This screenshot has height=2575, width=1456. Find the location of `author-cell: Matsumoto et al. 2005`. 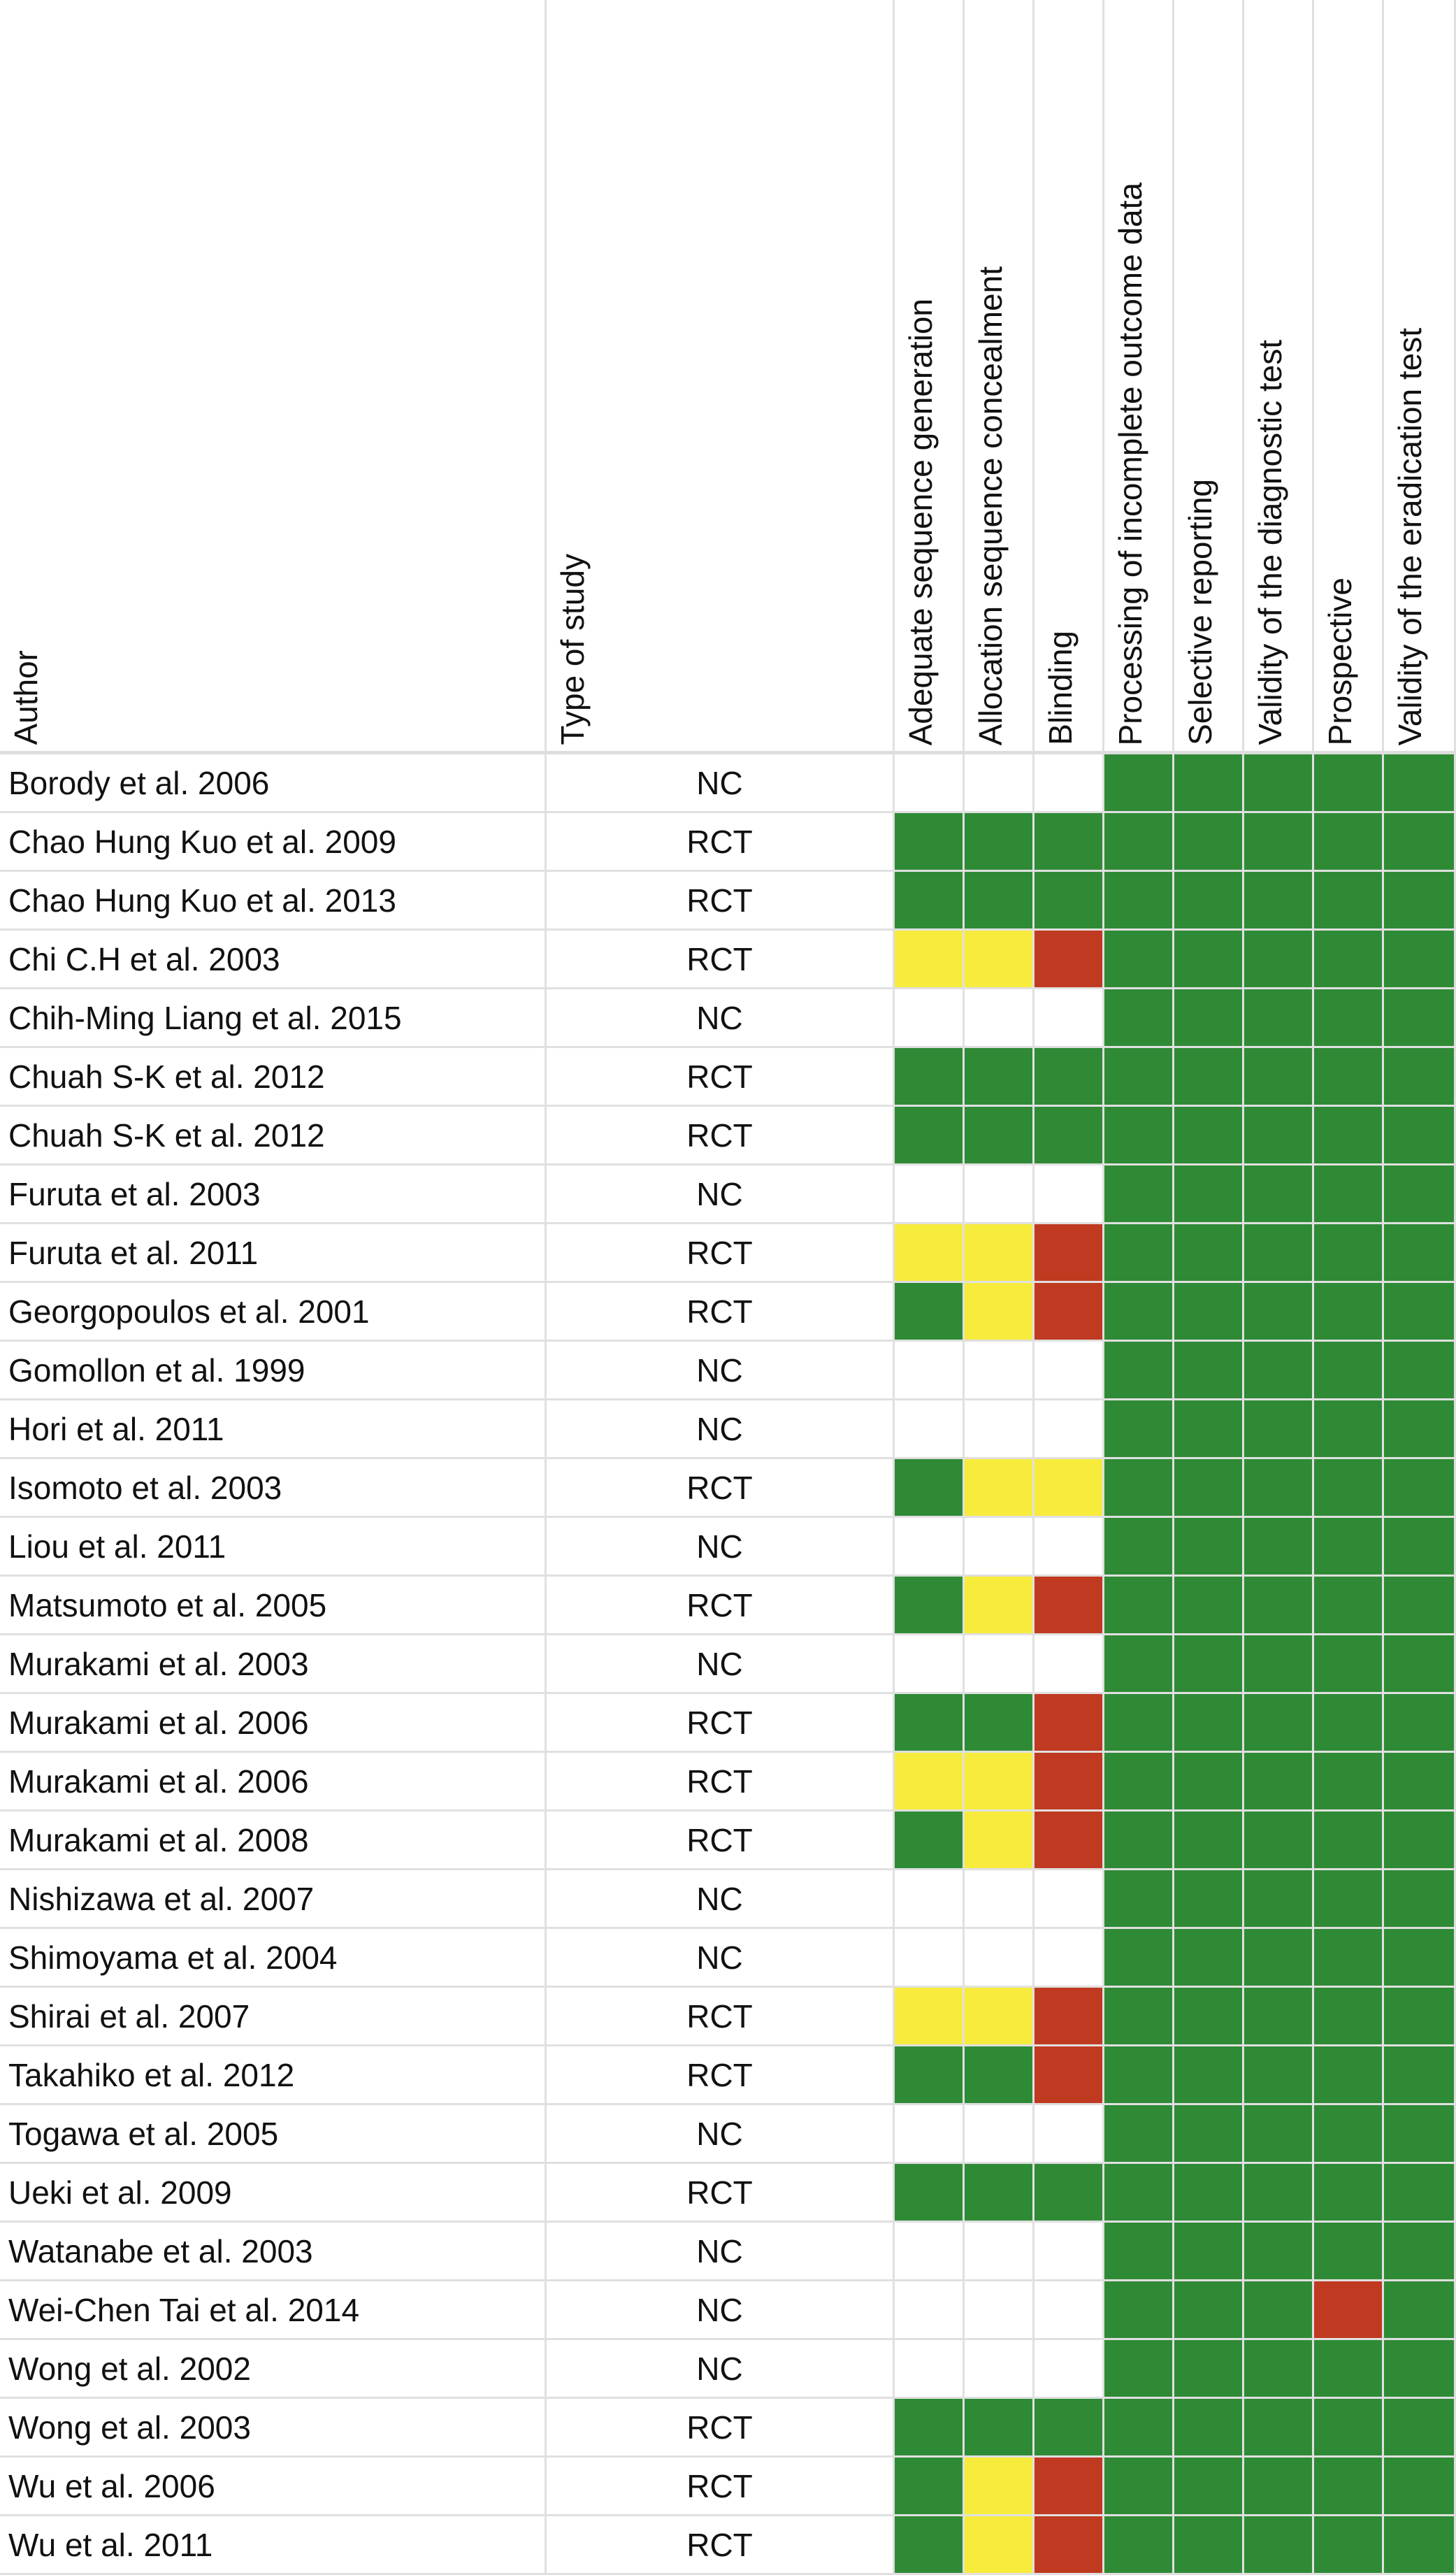

author-cell: Matsumoto et al. 2005 is located at coordinates (273, 1606).